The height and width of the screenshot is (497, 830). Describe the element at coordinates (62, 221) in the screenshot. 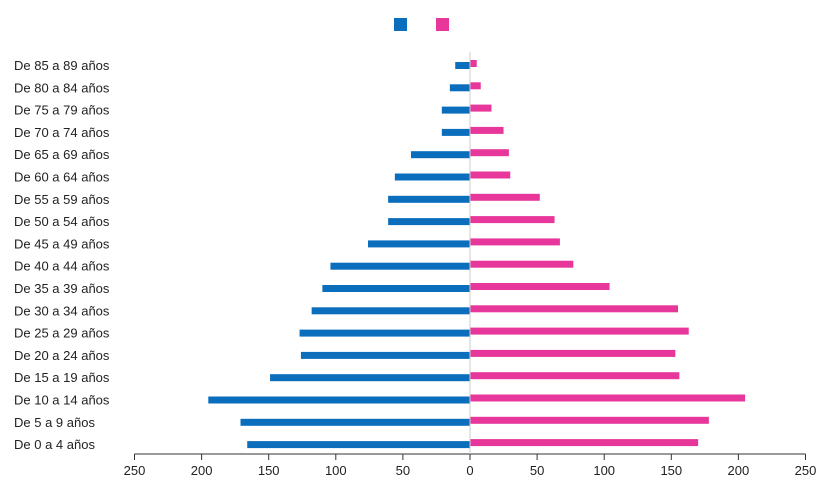

I see `category-label: De 50 a 54 años` at that location.